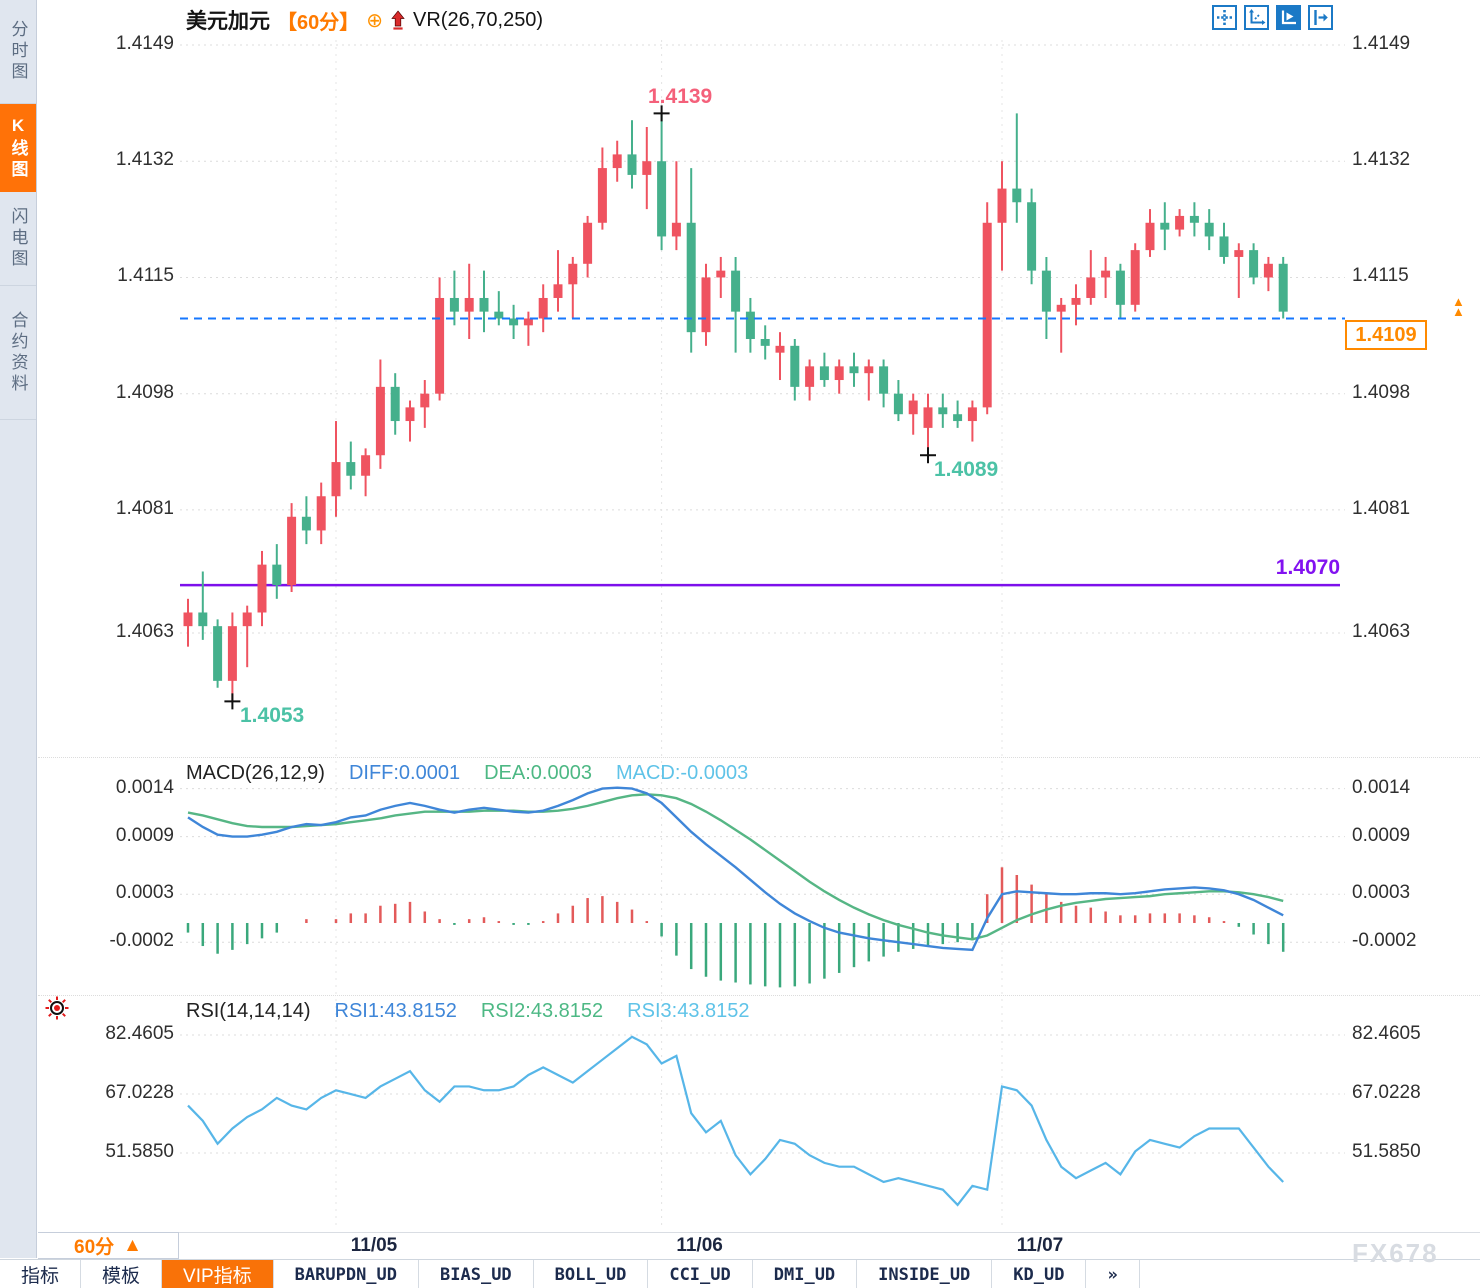 This screenshot has height=1288, width=1480. What do you see at coordinates (398, 20) in the screenshot?
I see `up-arrow-icon` at bounding box center [398, 20].